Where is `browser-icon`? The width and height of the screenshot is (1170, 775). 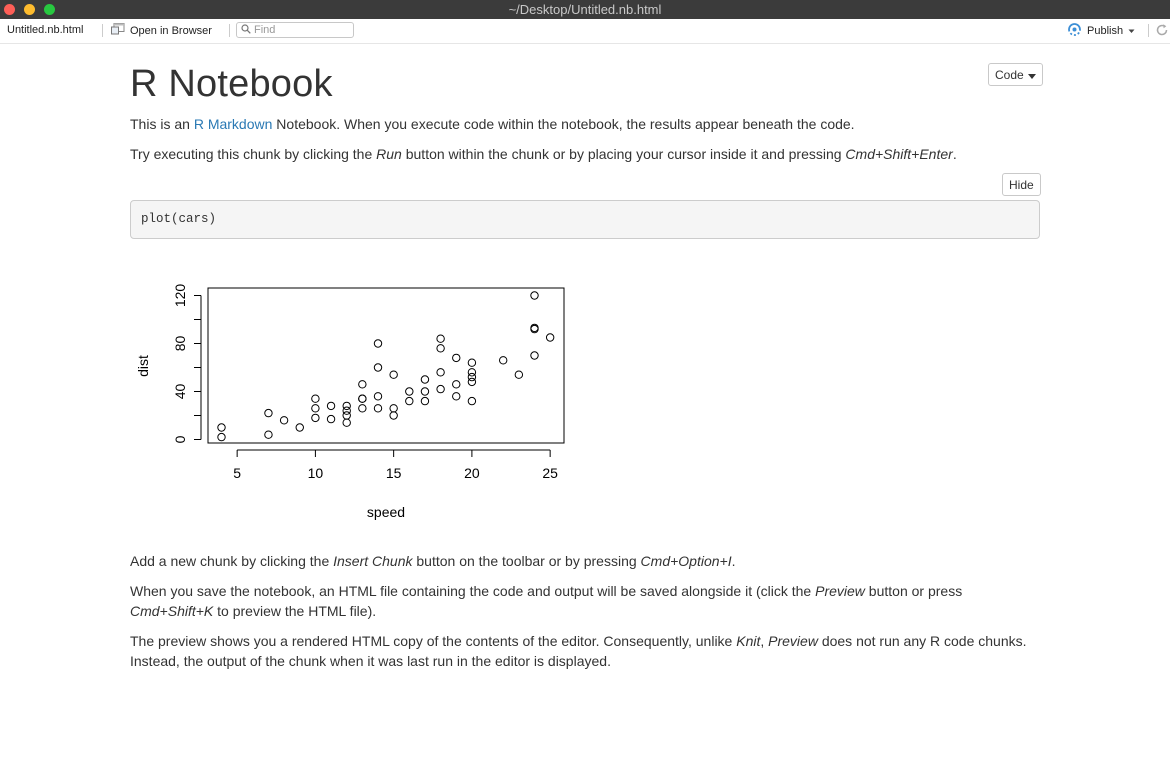
browser-icon is located at coordinates (118, 30).